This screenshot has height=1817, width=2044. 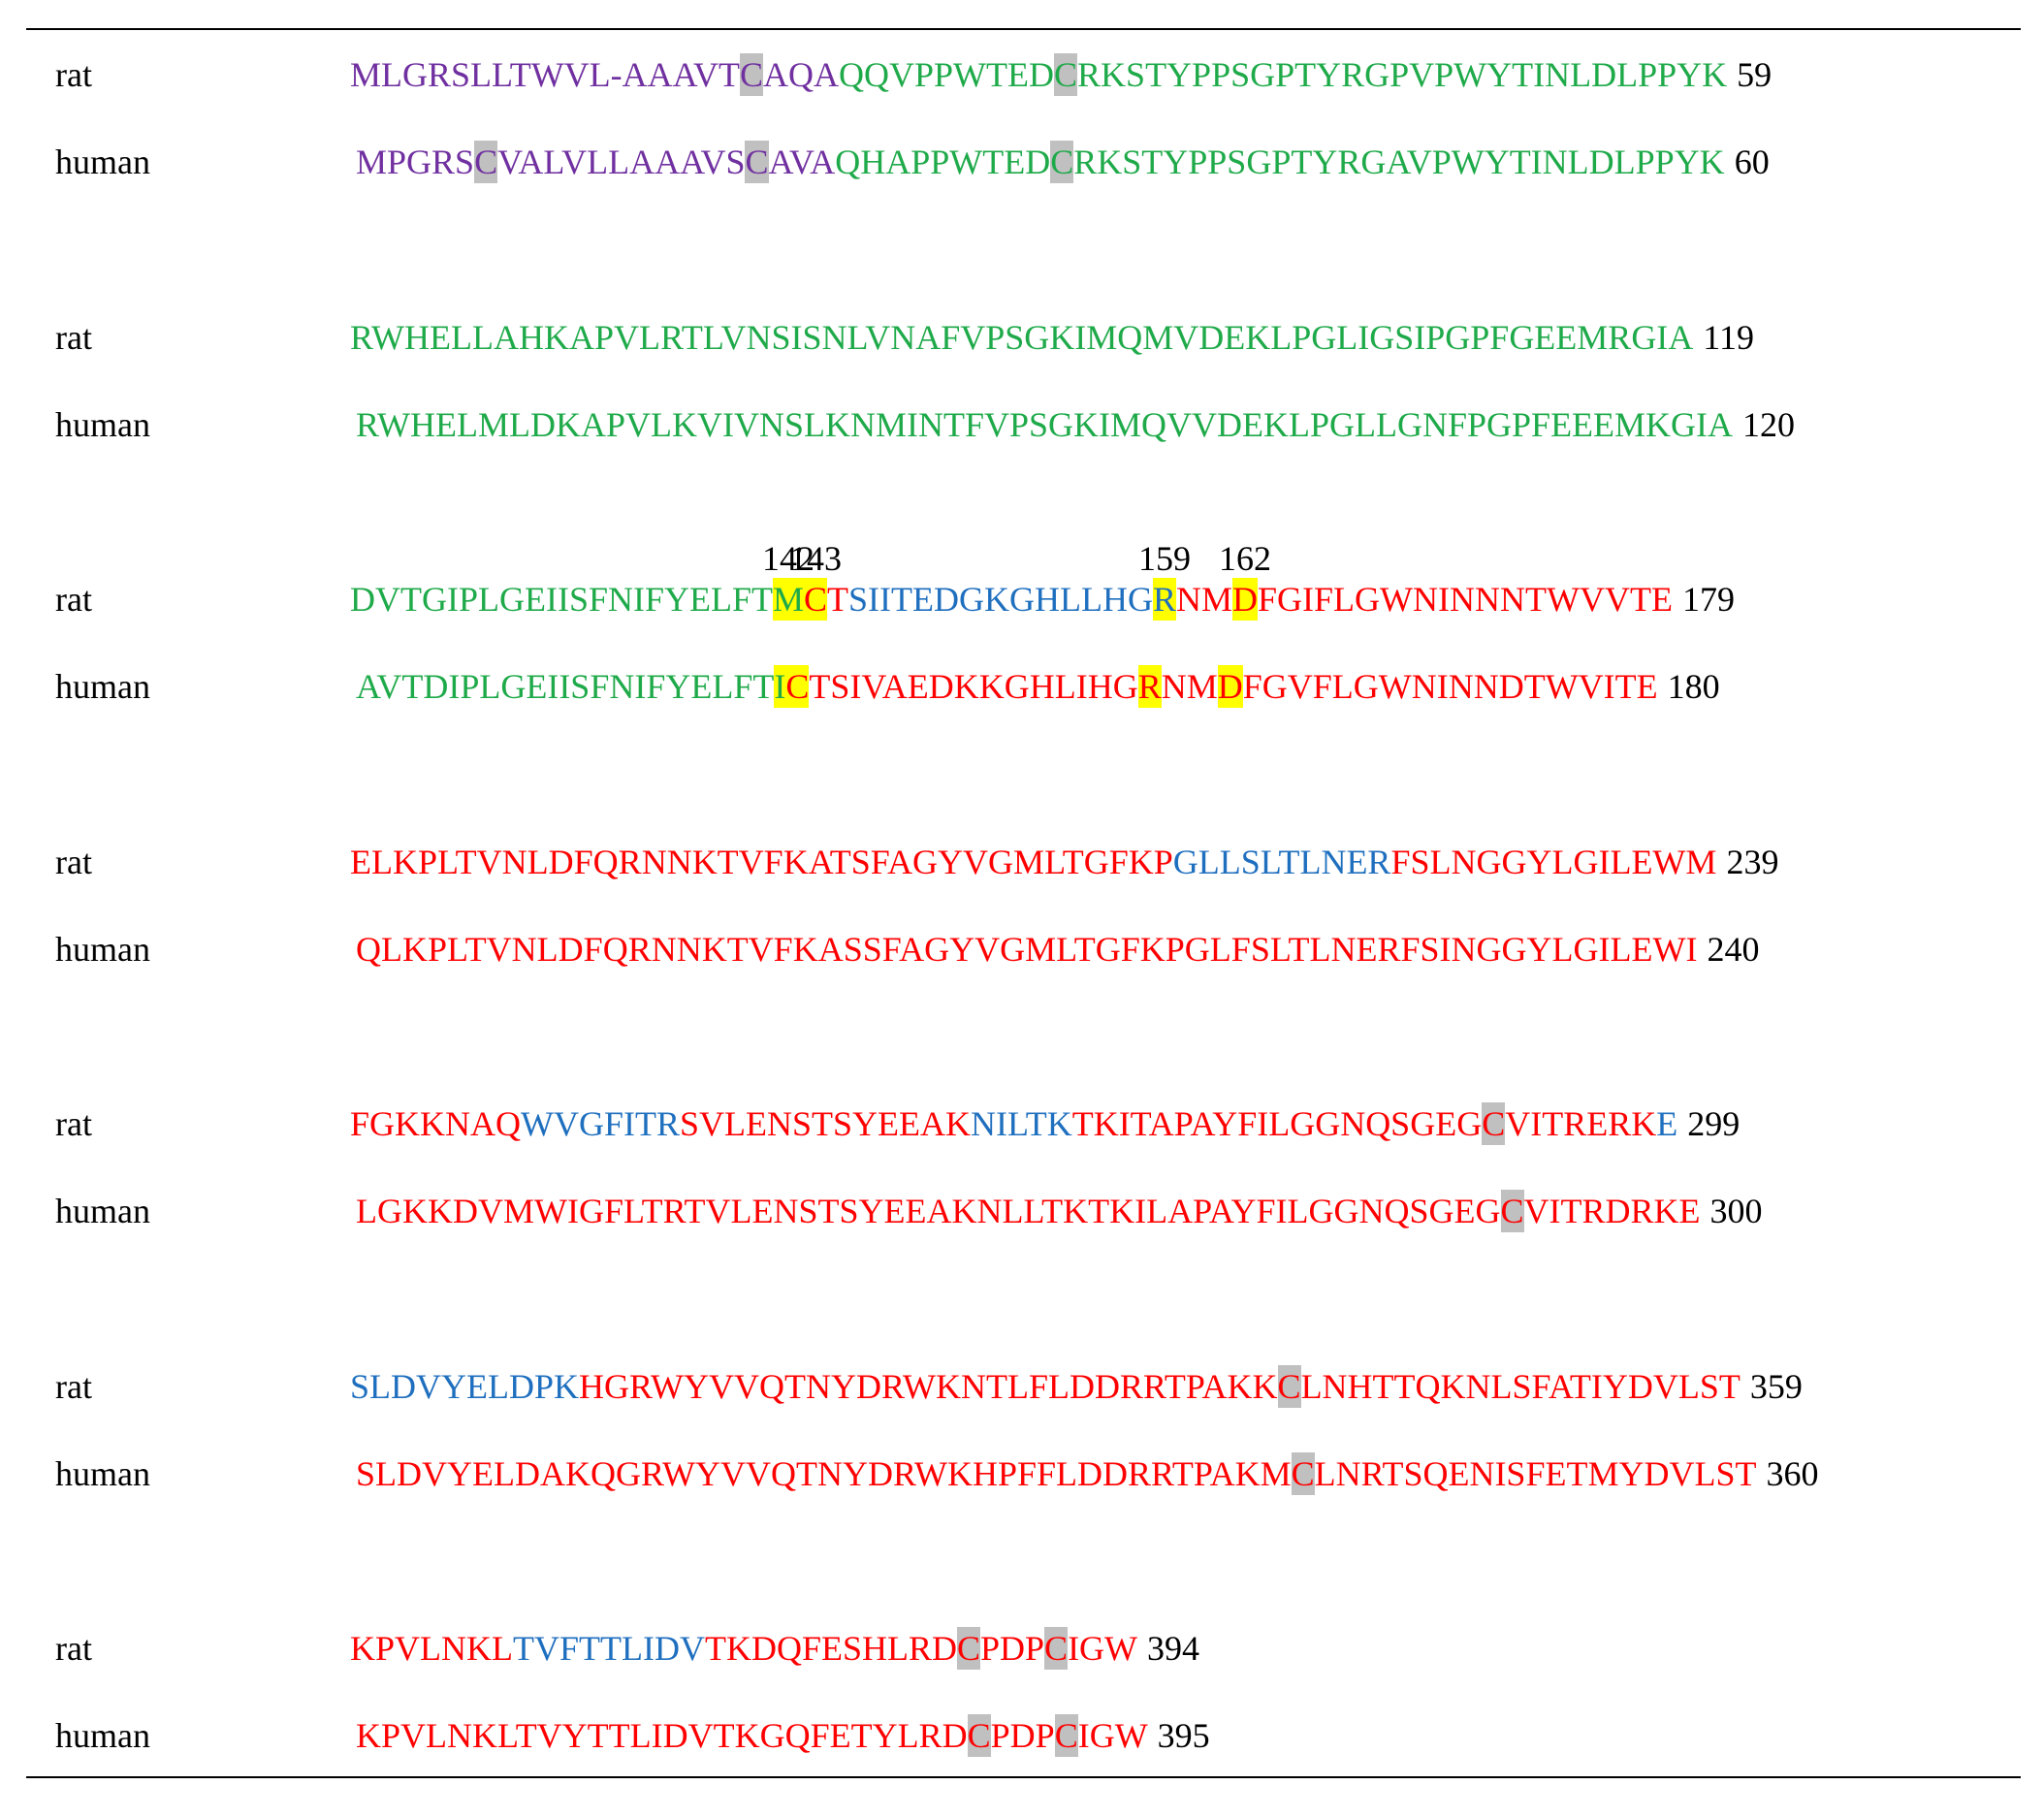 What do you see at coordinates (1245, 580) in the screenshot?
I see `residue-segment: D 162` at bounding box center [1245, 580].